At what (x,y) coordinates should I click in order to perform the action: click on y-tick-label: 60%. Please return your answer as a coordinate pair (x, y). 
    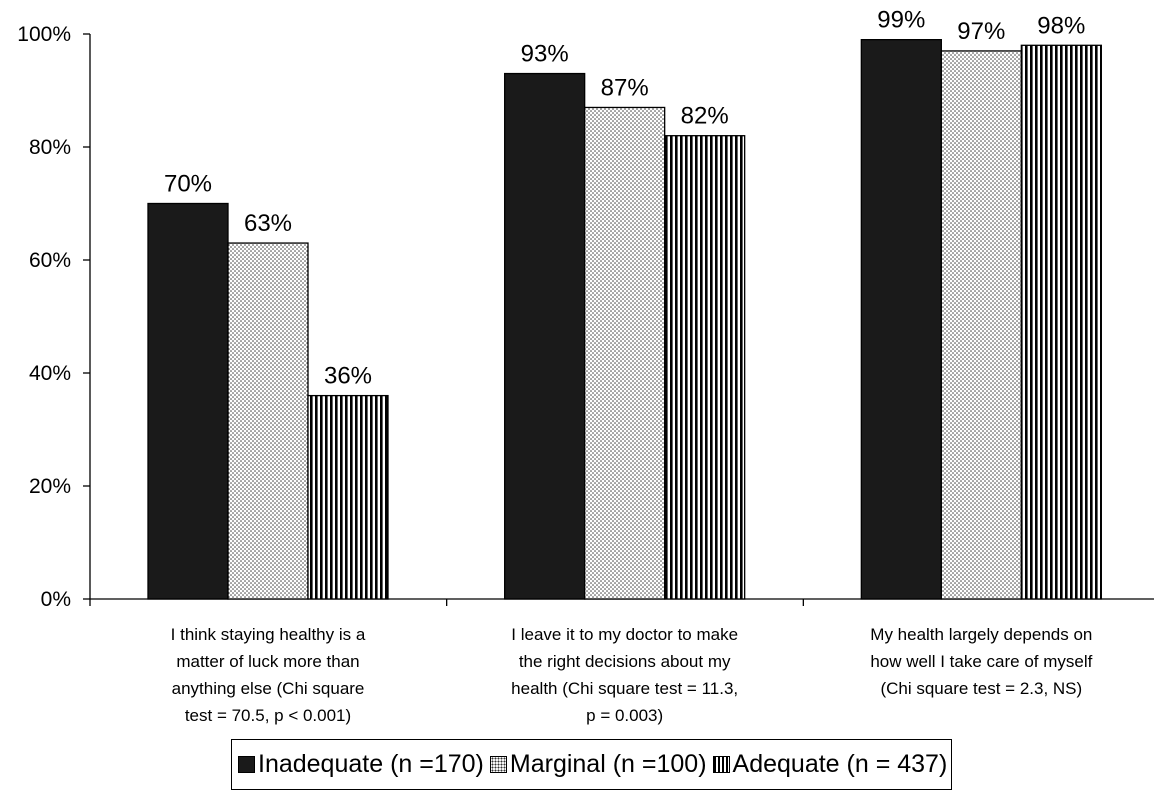
    Looking at the image, I should click on (50, 260).